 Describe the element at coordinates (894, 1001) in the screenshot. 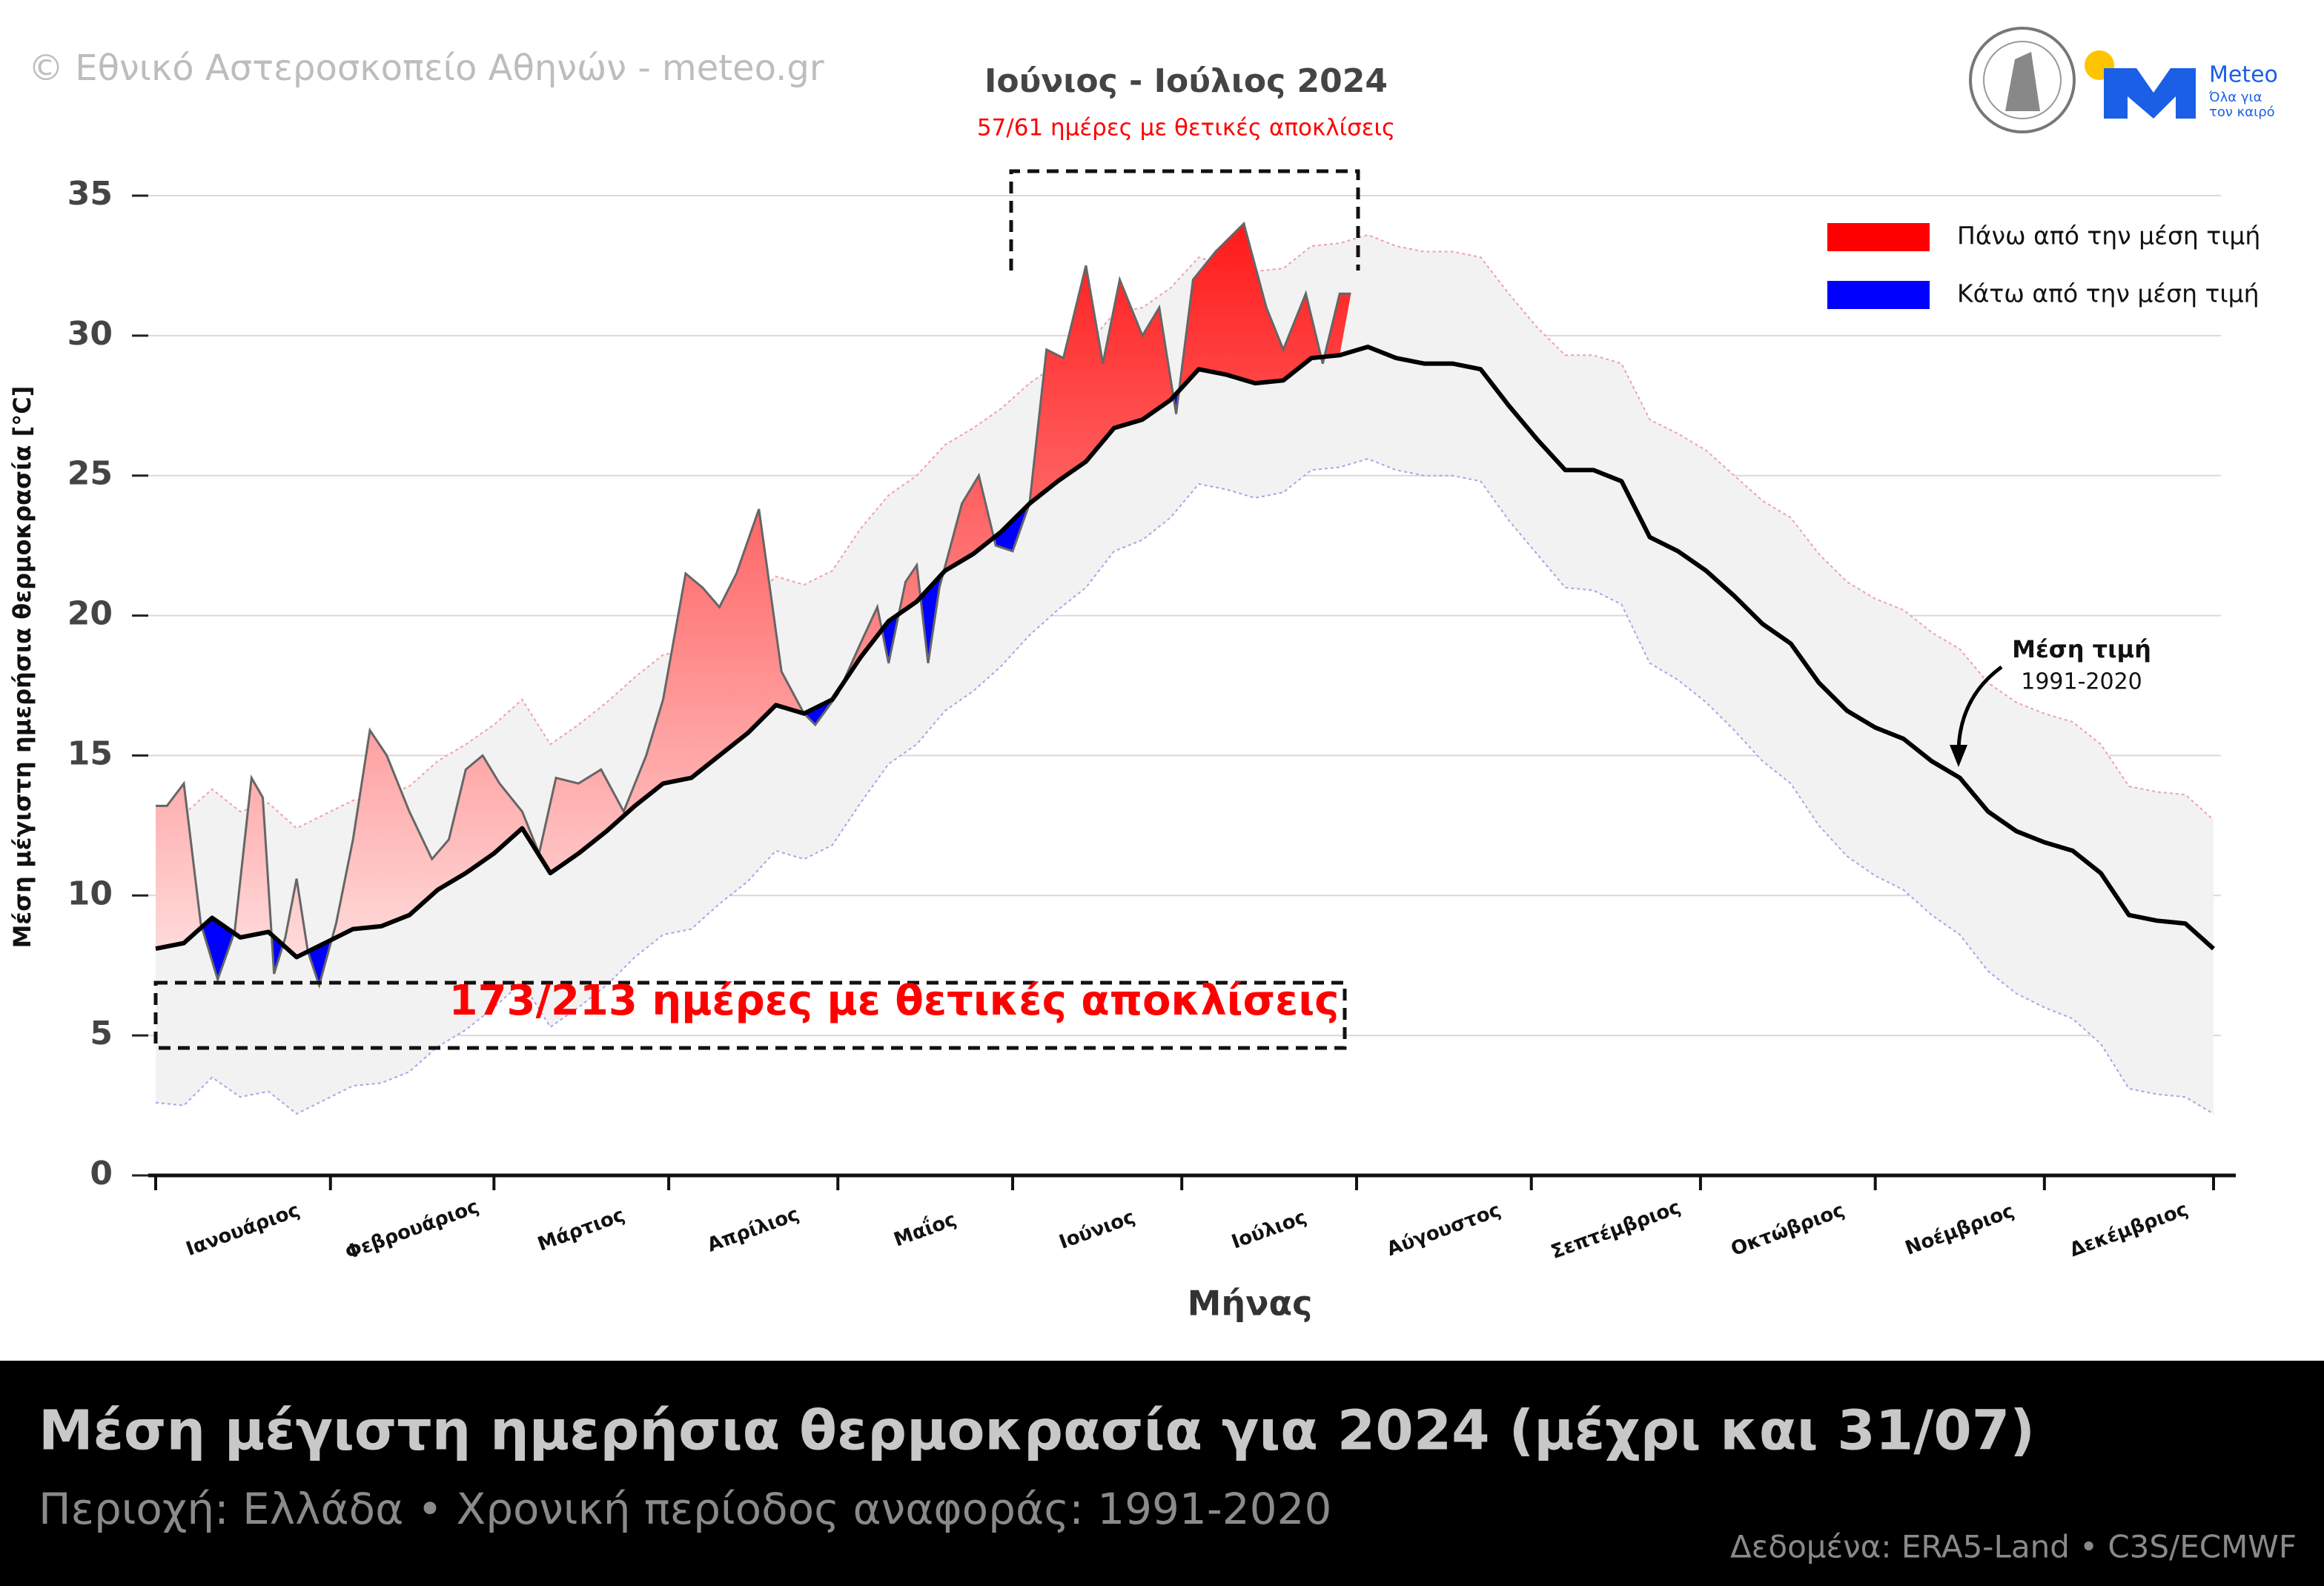

I see `total-annotation: 173/213 ημέρες με θετικές αποκλίσεις` at that location.